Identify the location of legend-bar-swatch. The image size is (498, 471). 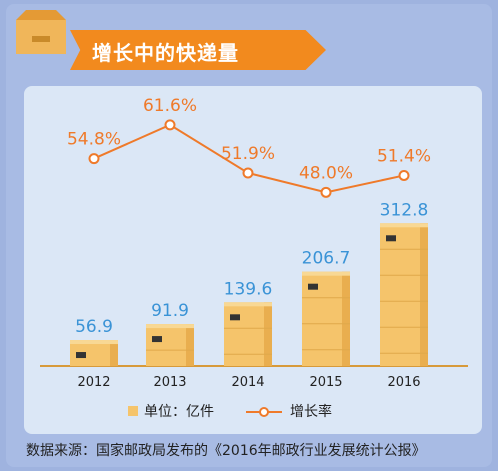
(133, 411).